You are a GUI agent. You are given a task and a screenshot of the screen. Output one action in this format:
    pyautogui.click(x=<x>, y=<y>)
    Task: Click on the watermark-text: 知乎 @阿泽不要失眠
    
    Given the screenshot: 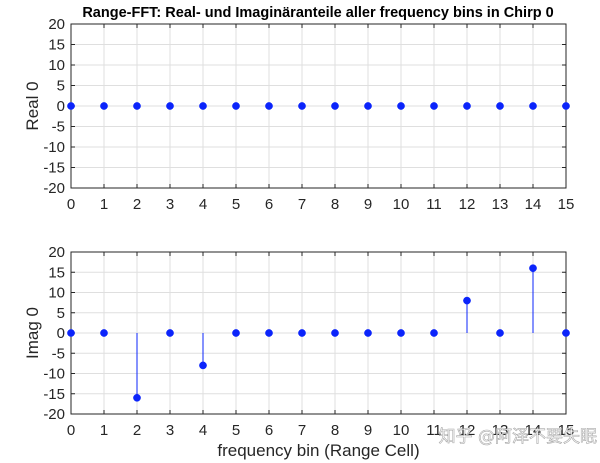 What is the action you would take?
    pyautogui.click(x=518, y=437)
    